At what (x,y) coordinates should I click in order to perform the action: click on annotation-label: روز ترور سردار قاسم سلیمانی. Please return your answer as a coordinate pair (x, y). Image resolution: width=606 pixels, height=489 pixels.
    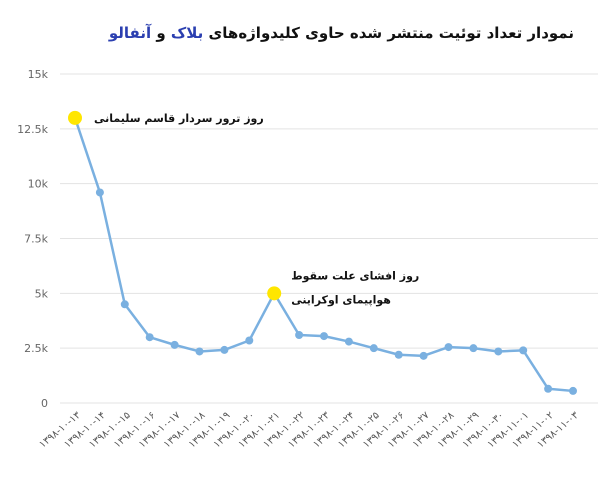
    Looking at the image, I should click on (179, 118).